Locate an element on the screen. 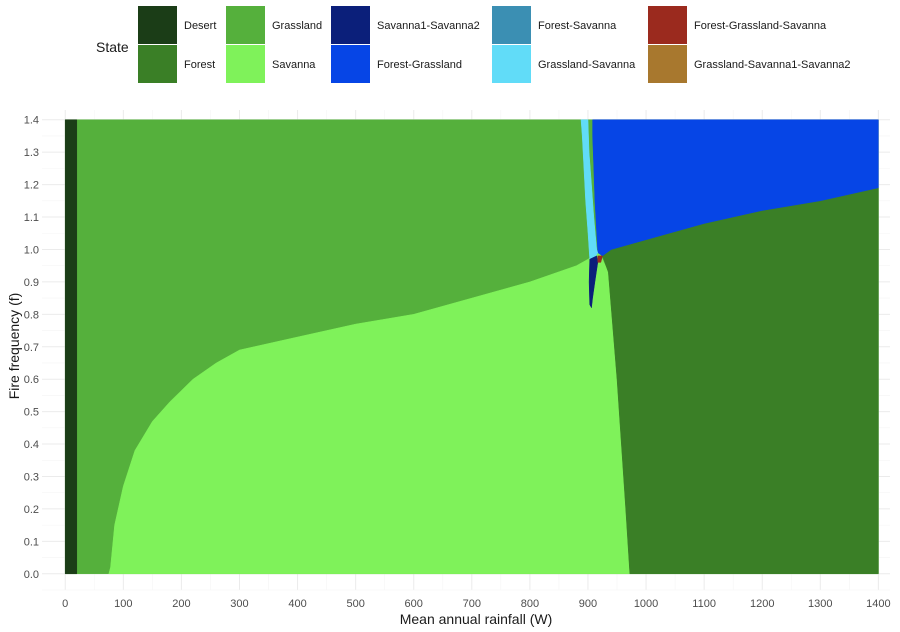 The height and width of the screenshot is (632, 900). legend-entry: Forest-Grassland-Savanna is located at coordinates (737, 25).